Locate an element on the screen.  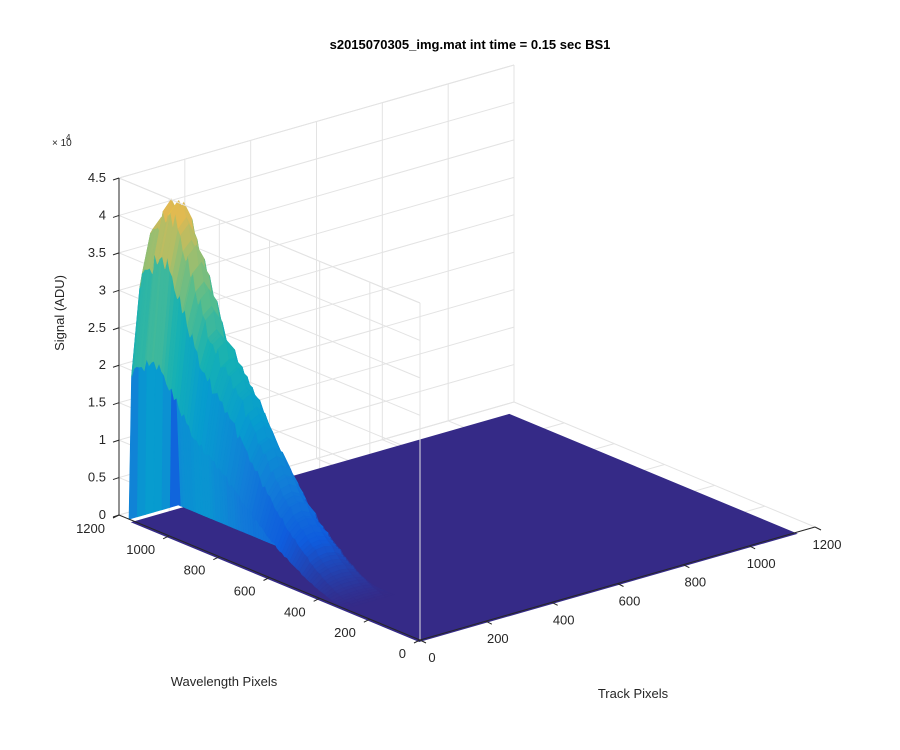
x-tick-label: 1000 is located at coordinates (761, 563).